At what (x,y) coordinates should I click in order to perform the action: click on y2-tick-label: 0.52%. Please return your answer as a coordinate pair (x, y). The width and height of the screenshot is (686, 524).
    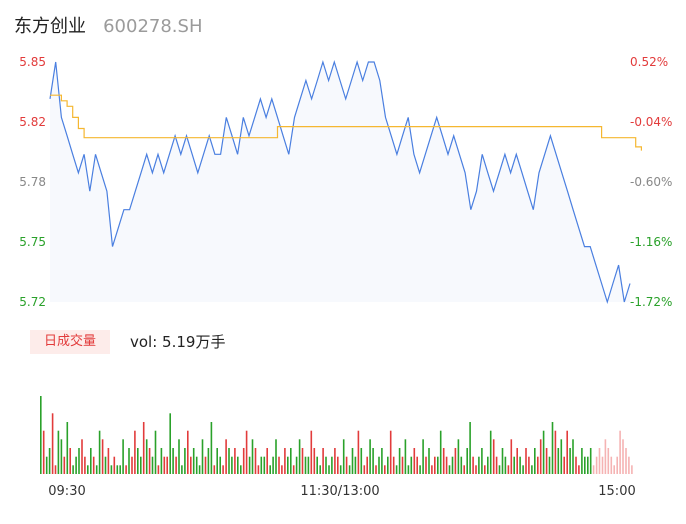
    Looking at the image, I should click on (649, 62).